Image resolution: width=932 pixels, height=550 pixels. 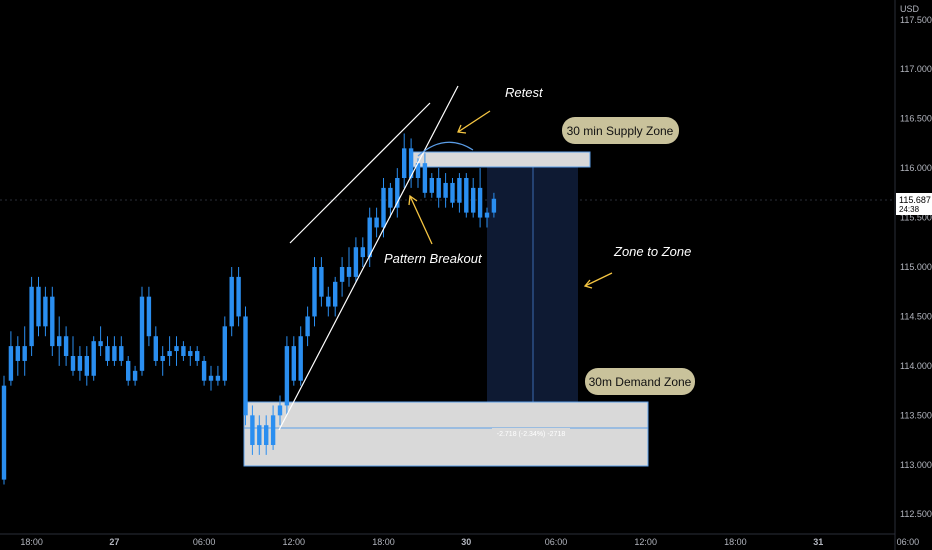 What do you see at coordinates (909, 209) in the screenshot?
I see `bar-countdown: 24:38` at bounding box center [909, 209].